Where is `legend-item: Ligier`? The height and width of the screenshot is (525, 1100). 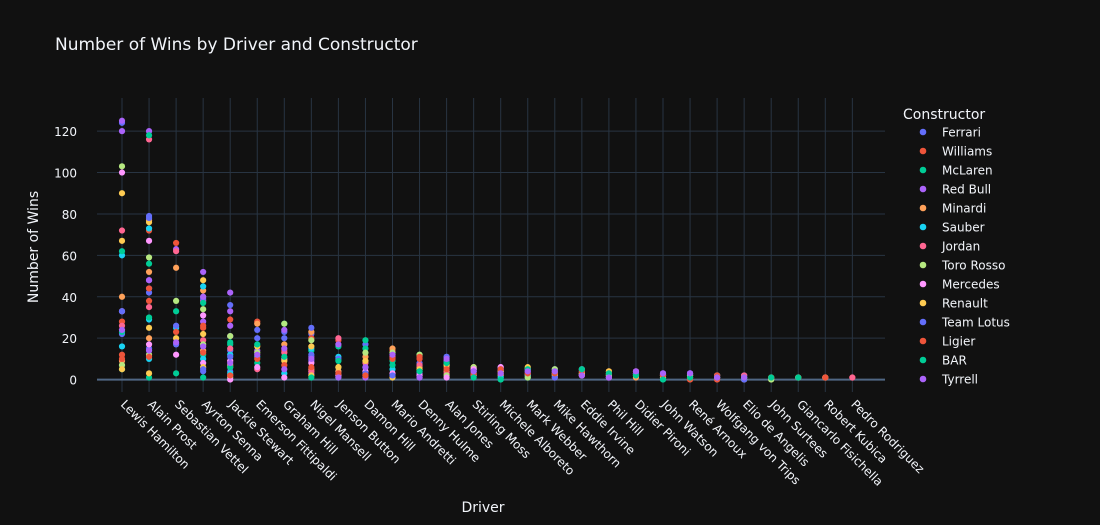
legend-item: Ligier is located at coordinates (958, 342).